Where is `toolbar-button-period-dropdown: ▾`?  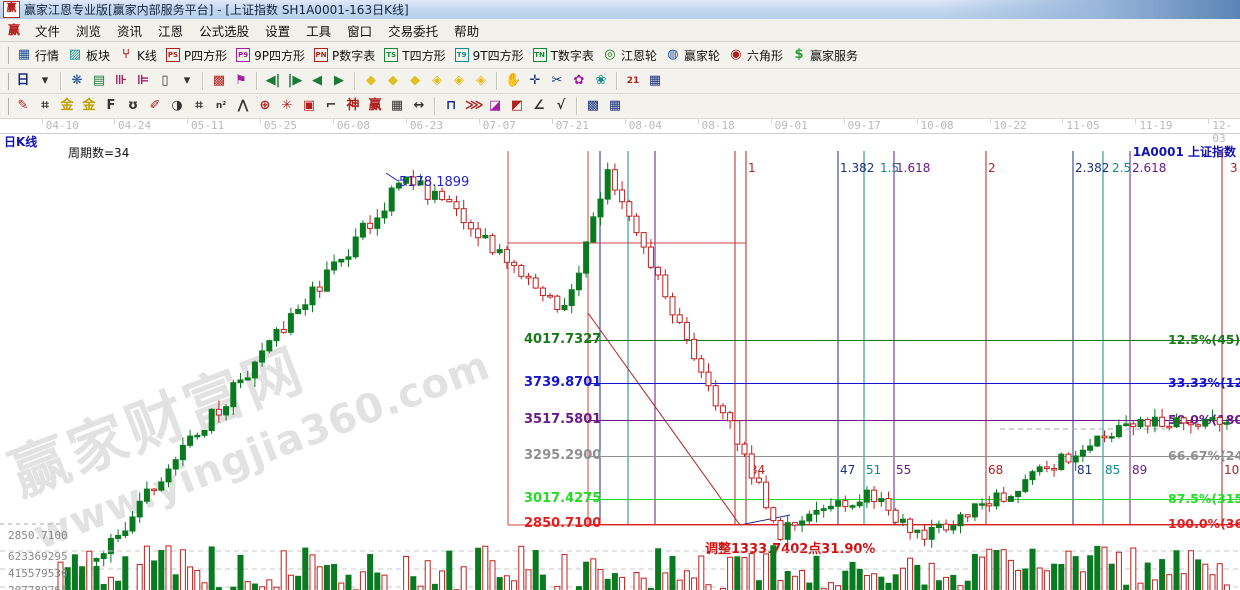 toolbar-button-period-dropdown: ▾ is located at coordinates (45, 81).